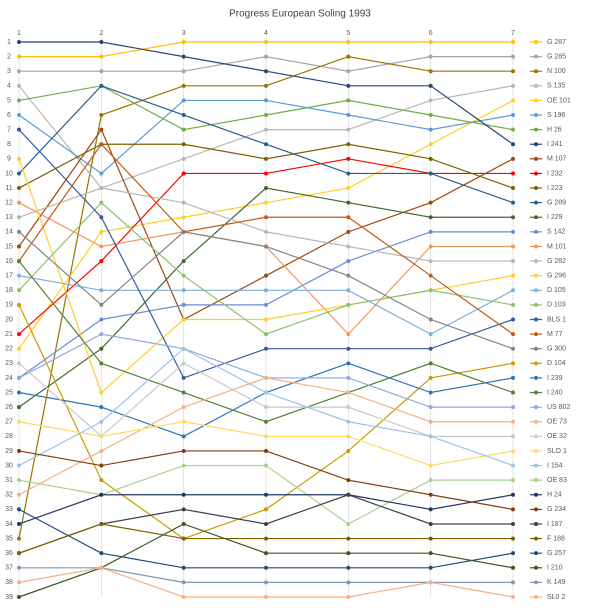  What do you see at coordinates (9, 144) in the screenshot?
I see `y-tick-label: 8` at bounding box center [9, 144].